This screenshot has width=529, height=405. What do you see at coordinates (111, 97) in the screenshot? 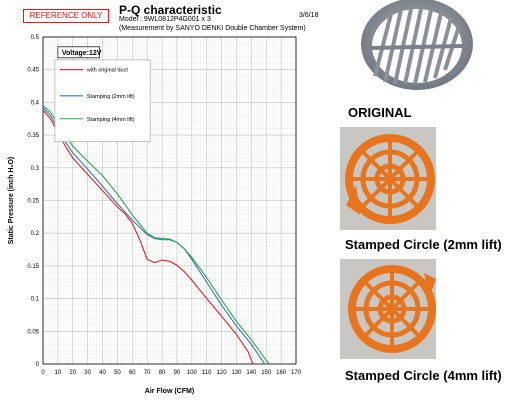
I see `legend-label-2: Stamping (2mm lift)` at bounding box center [111, 97].